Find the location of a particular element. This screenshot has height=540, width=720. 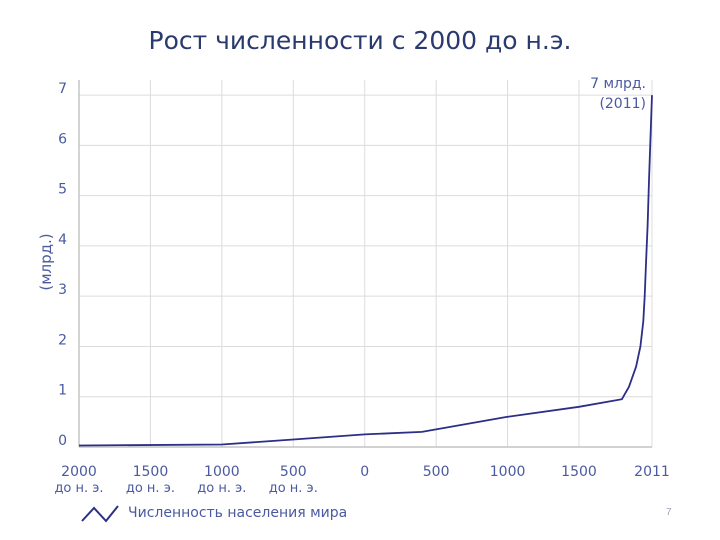

y-tick-label-4: 4 is located at coordinates (62, 240).